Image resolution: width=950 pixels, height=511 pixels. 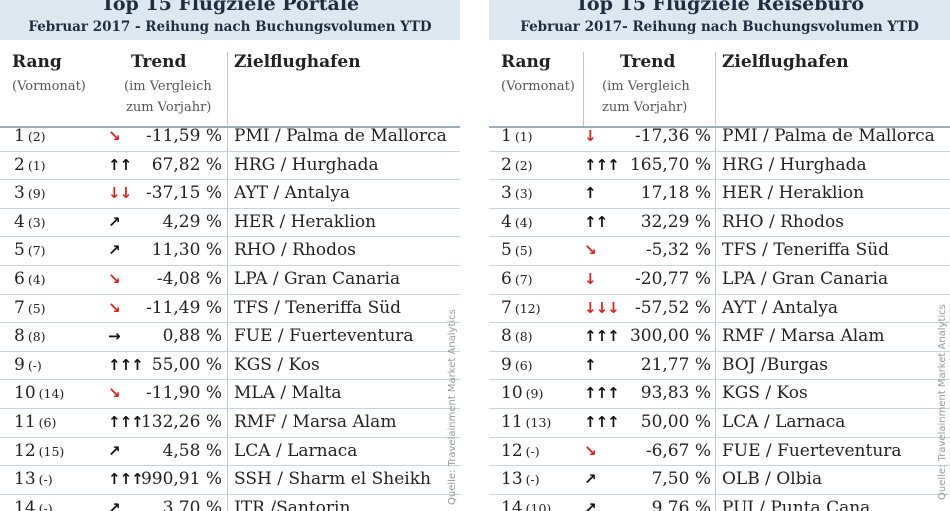 I want to click on rank-value: 8, so click(x=506, y=336).